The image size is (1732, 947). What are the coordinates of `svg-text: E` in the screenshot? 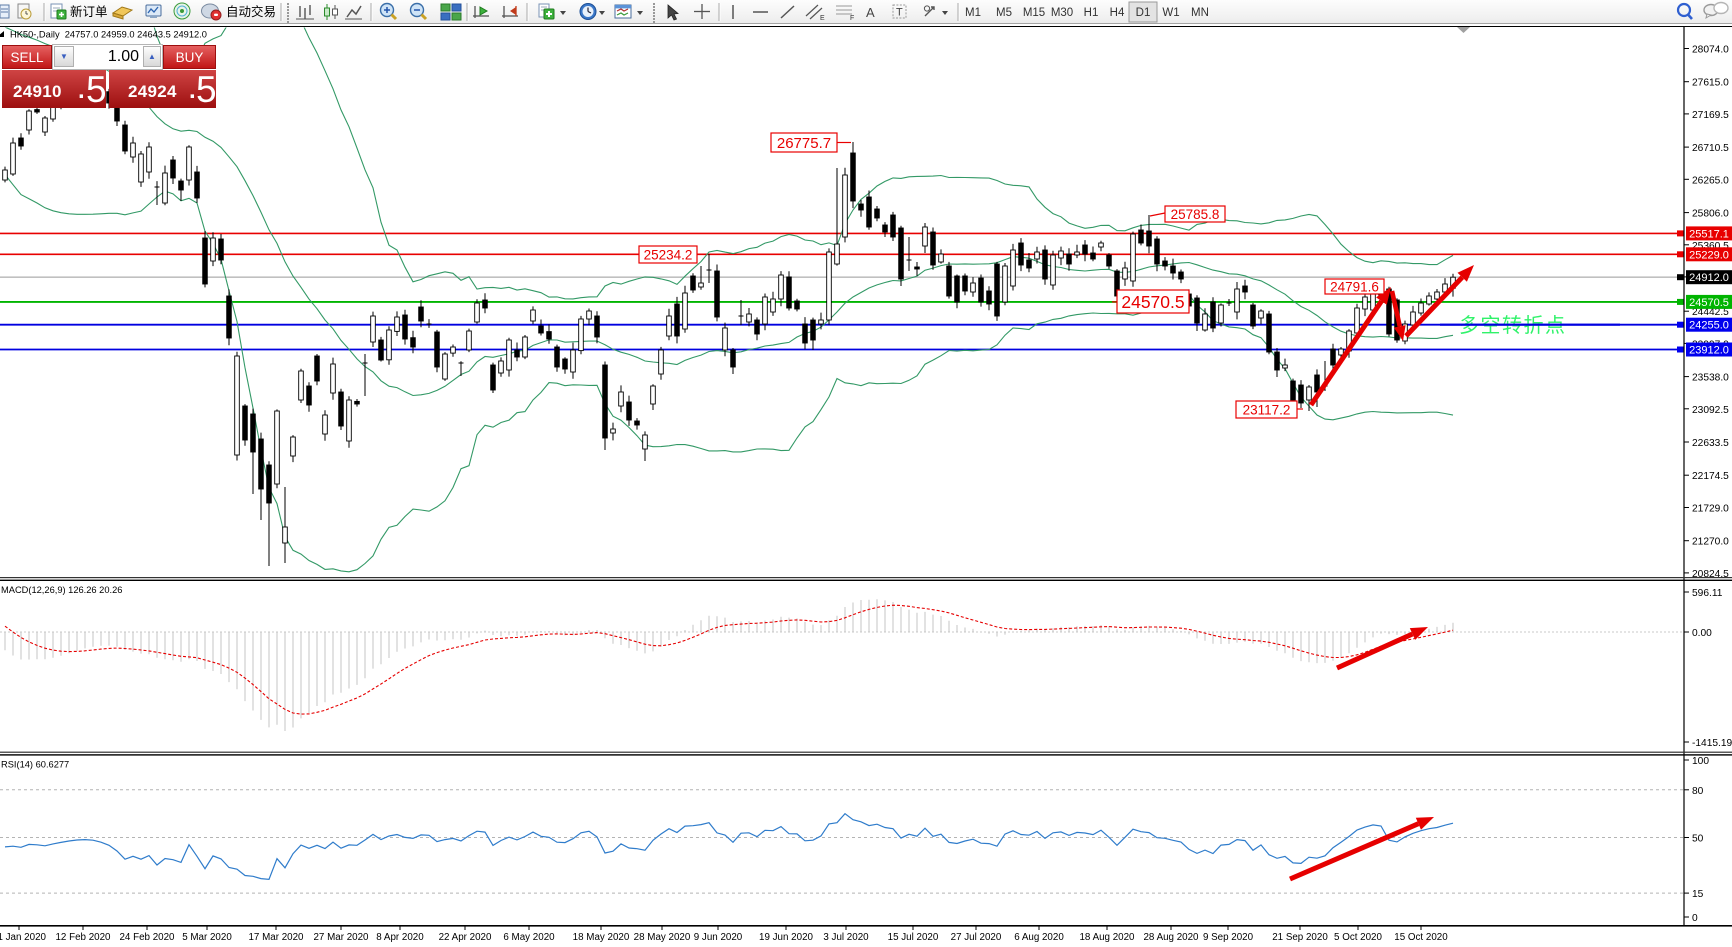 It's located at (822, 18).